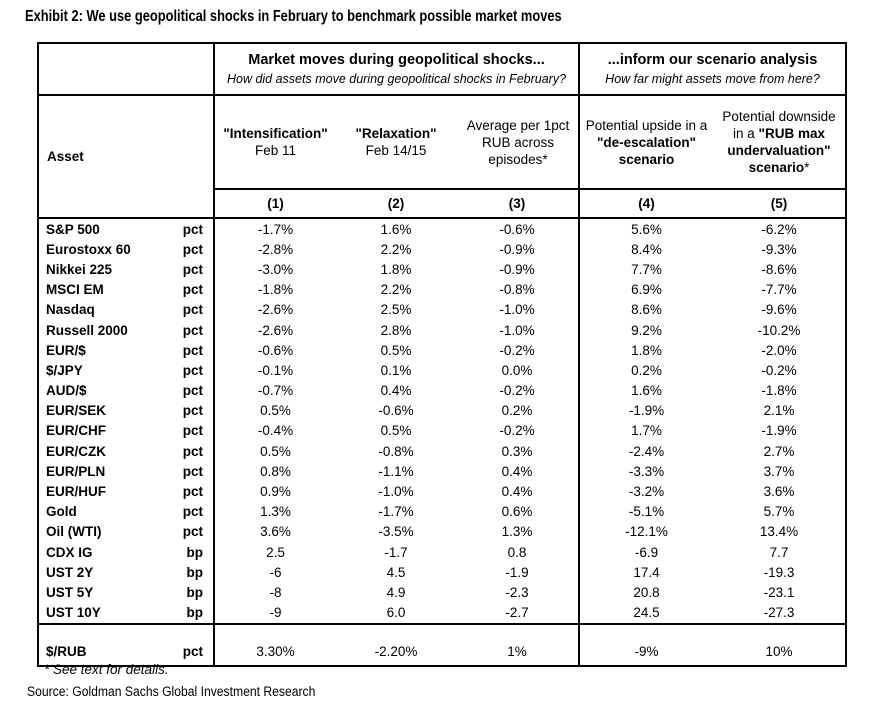 The width and height of the screenshot is (888, 709). I want to click on value-cell: 0.6%, so click(518, 511).